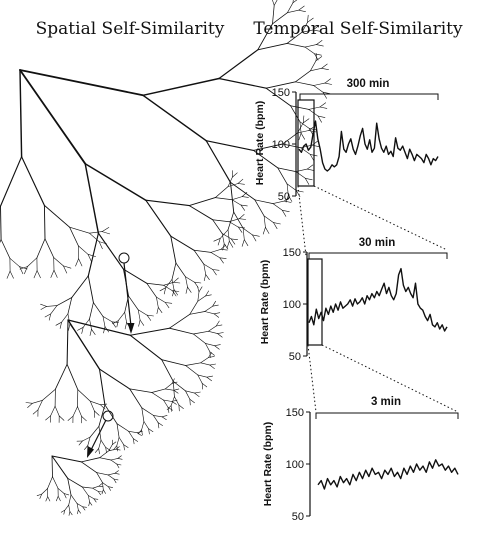 The height and width of the screenshot is (539, 485). What do you see at coordinates (360, 459) in the screenshot?
I see `panel-3min: Heart Rate (bpm) 150 100 50 3 min` at bounding box center [360, 459].